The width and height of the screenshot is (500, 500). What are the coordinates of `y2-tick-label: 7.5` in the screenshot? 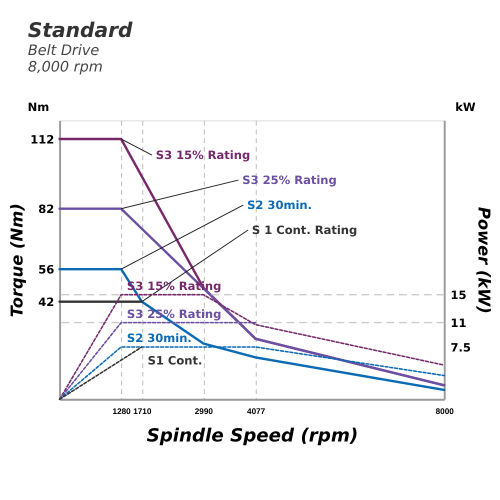 It's located at (460, 347).